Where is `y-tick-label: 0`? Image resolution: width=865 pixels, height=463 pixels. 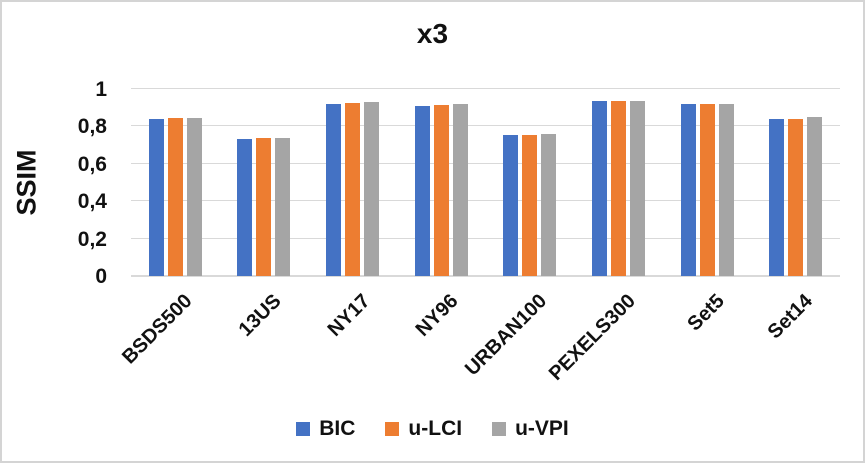 y-tick-label: 0 is located at coordinates (101, 276).